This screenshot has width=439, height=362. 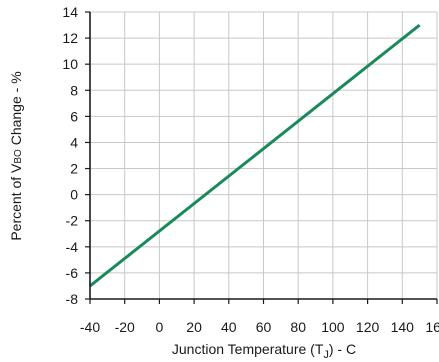 I want to click on y-tick-label: -2, so click(x=72, y=221).